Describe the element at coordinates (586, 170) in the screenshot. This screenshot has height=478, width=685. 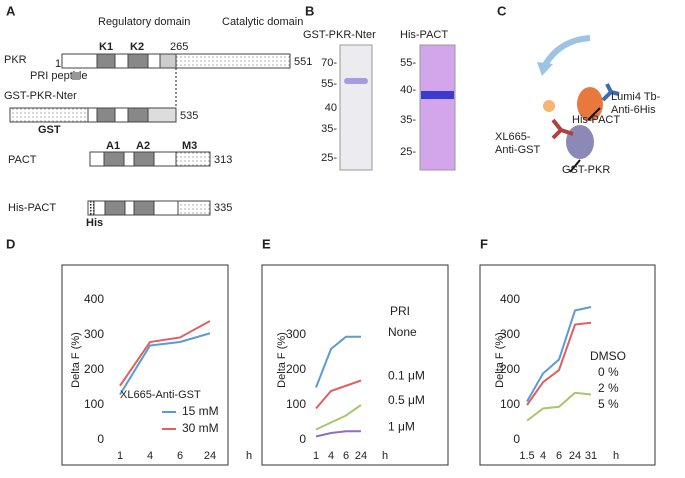
I see `label: GST-PKR` at that location.